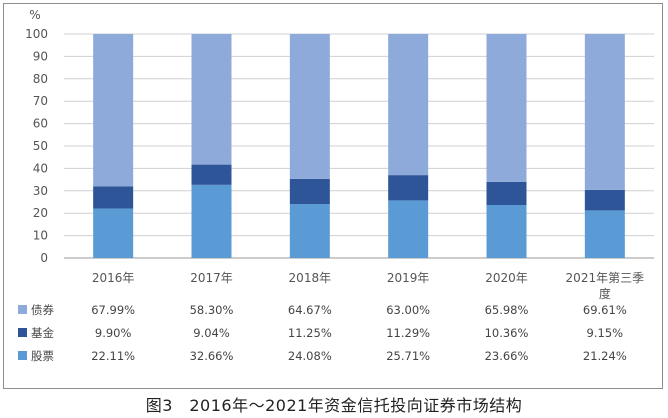 Image resolution: width=668 pixels, height=418 pixels. What do you see at coordinates (40, 56) in the screenshot?
I see `y-tick-label: 90` at bounding box center [40, 56].